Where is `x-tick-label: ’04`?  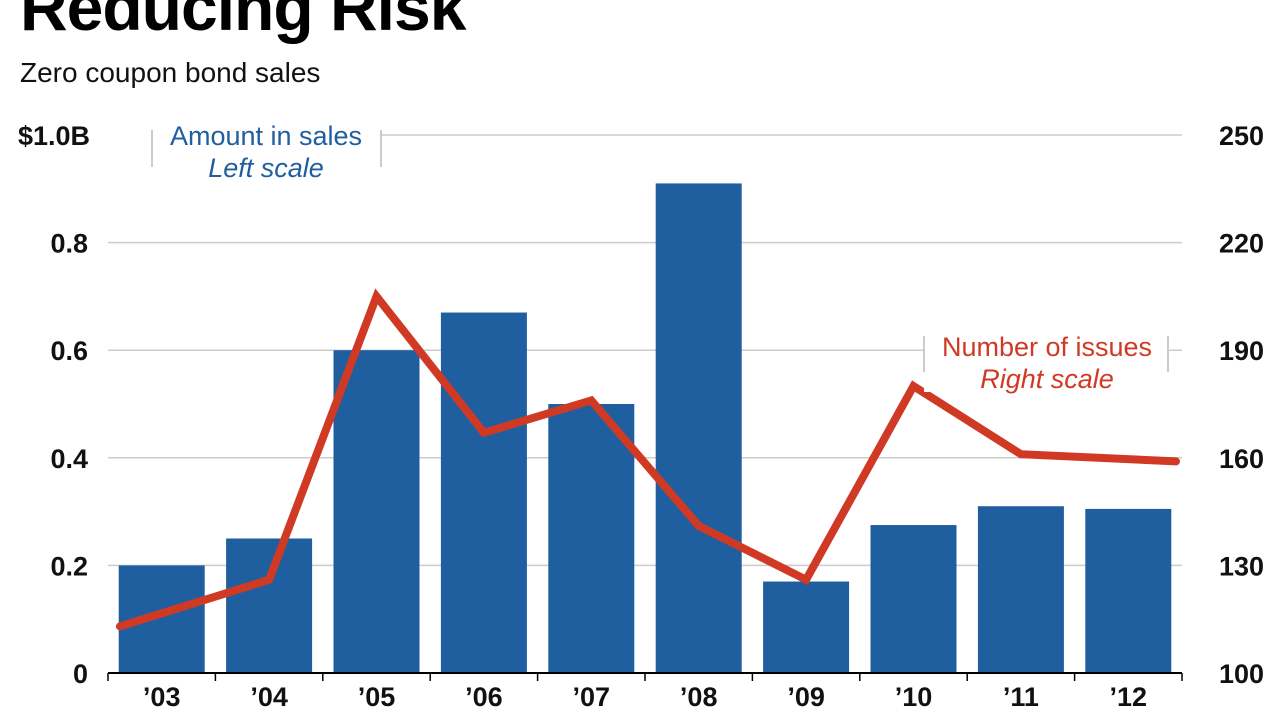
x-tick-label: ’04 is located at coordinates (269, 697).